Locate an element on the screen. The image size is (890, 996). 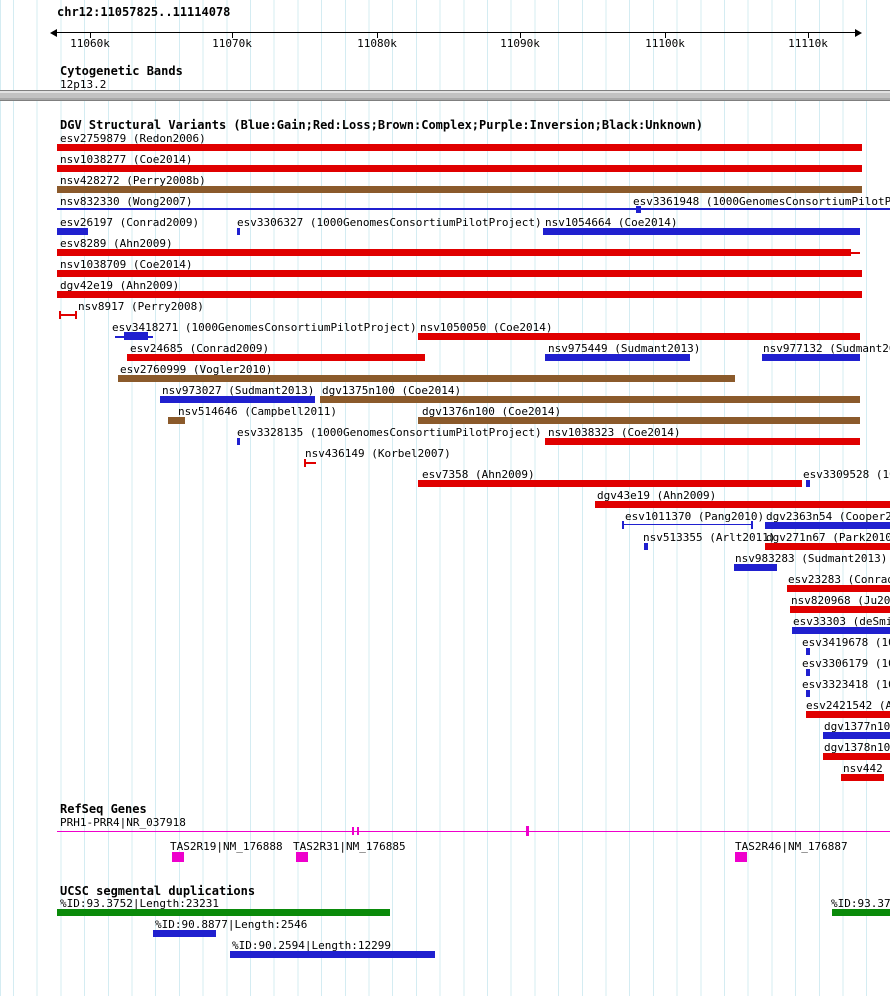
variant-label: nsv428272 (Perry2008b) is located at coordinates (133, 180).